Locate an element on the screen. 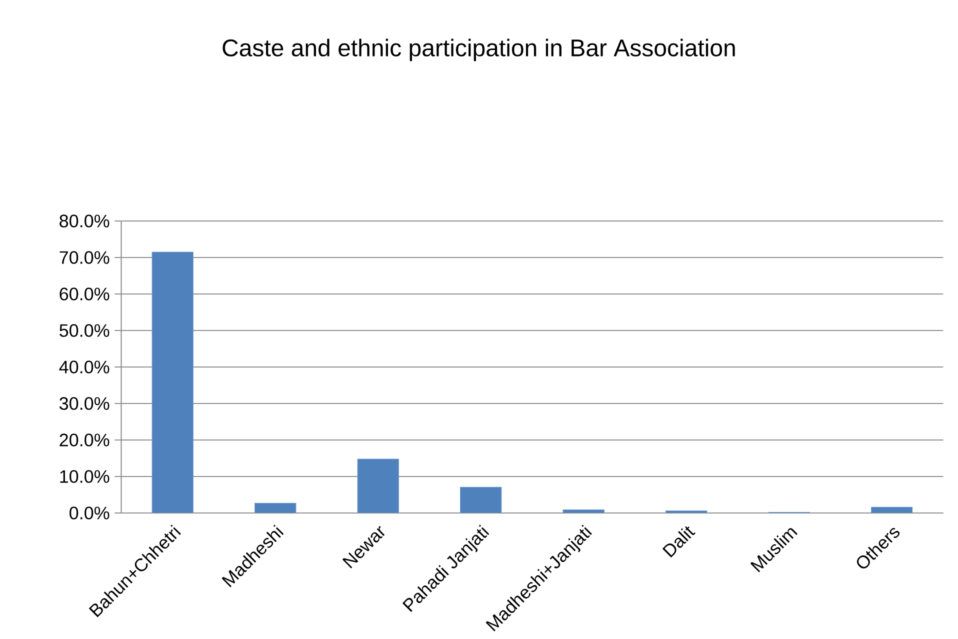 This screenshot has width=958, height=639. y-tick-label: 60.0% is located at coordinates (85, 294).